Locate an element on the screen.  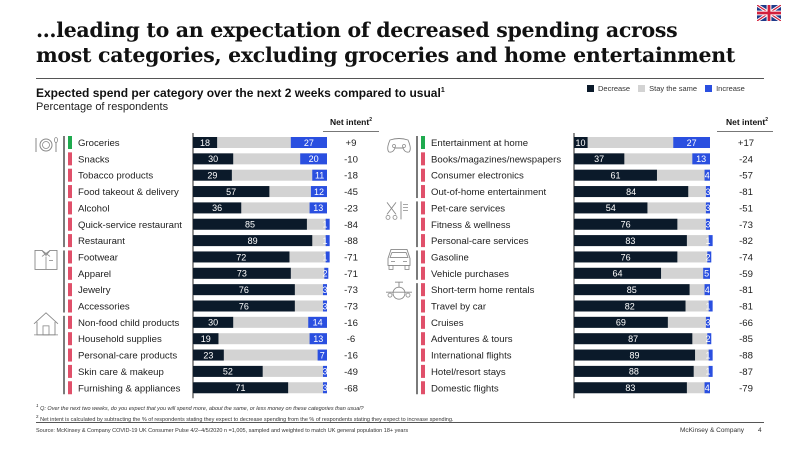
net-intent-value: -79 is located at coordinates (746, 388).